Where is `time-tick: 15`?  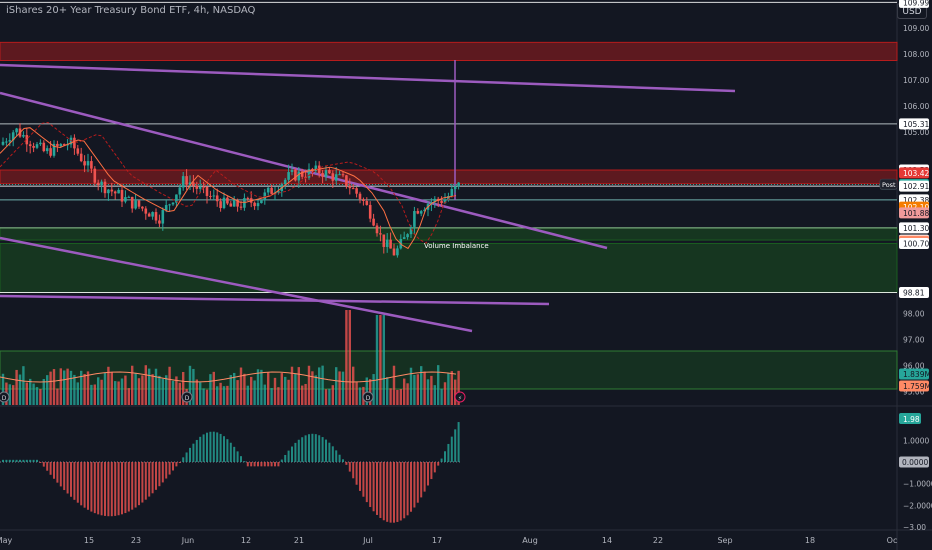
time-tick: 15 is located at coordinates (89, 540).